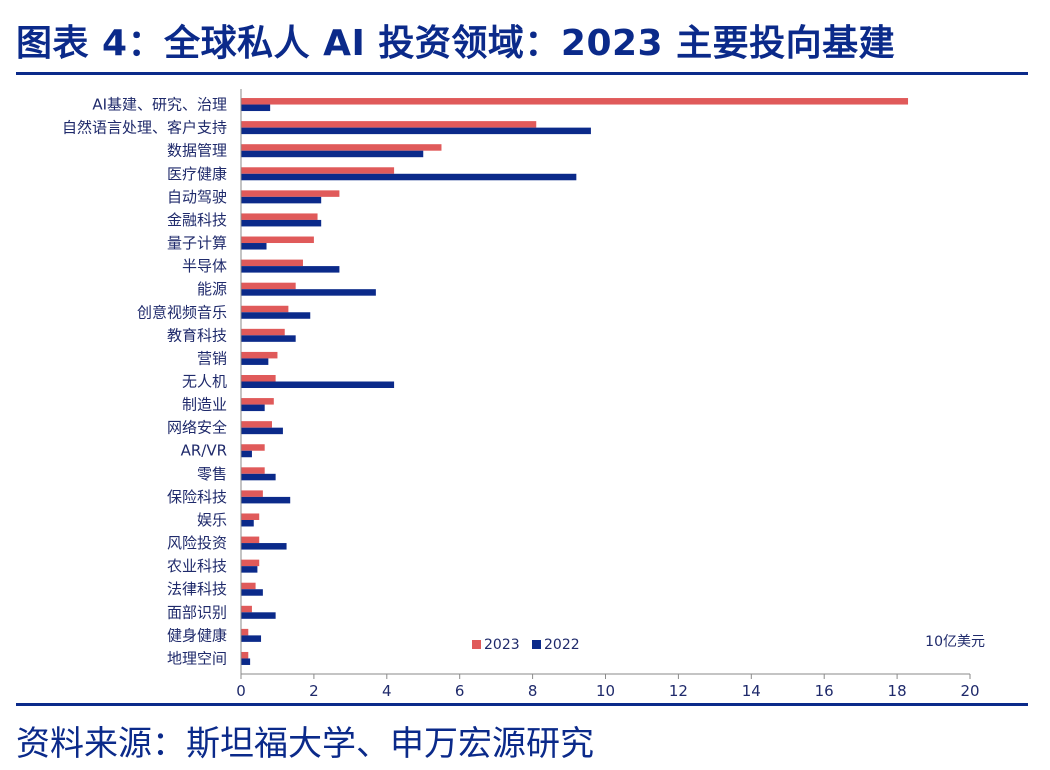  I want to click on category-label: 营销, so click(212, 358).